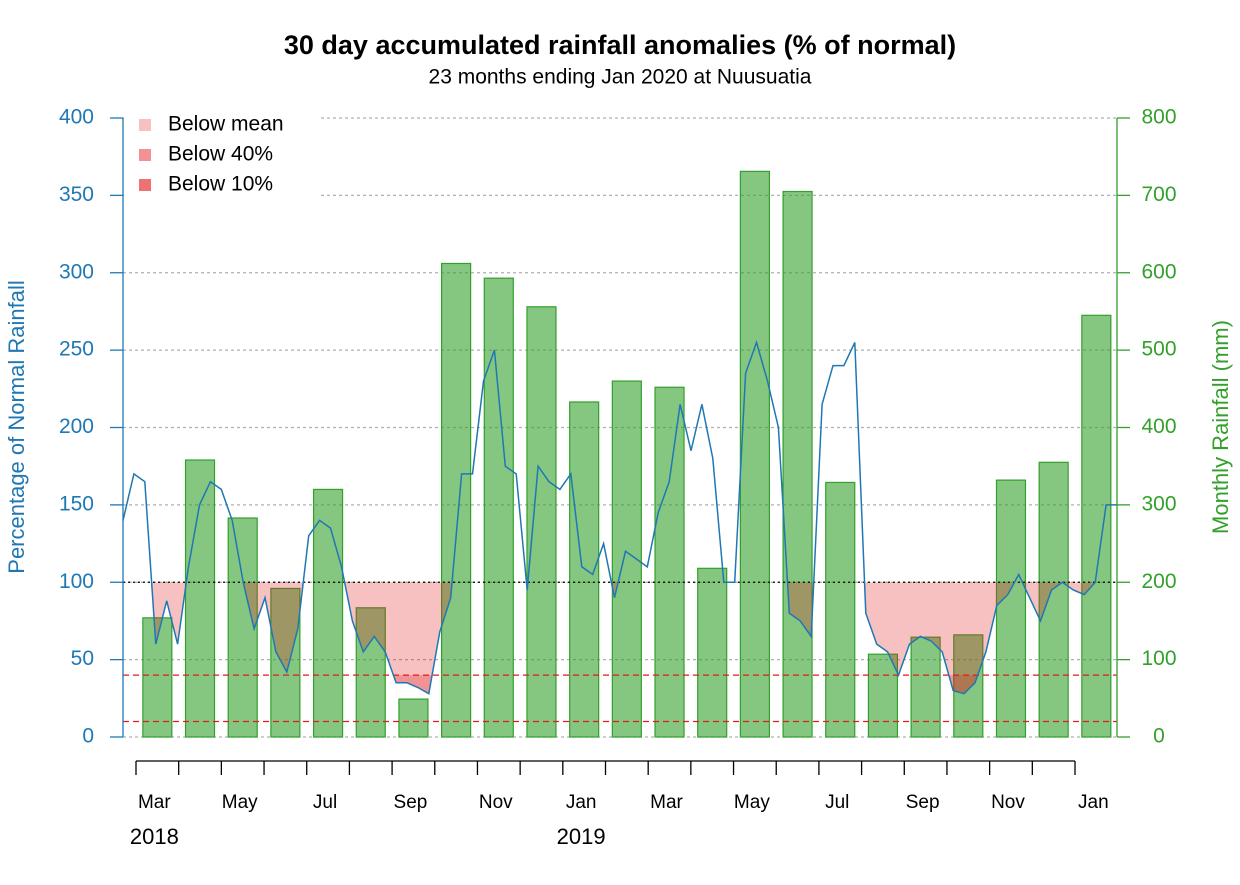 This screenshot has width=1240, height=885. What do you see at coordinates (76, 271) in the screenshot?
I see `y-tick-label: 300` at bounding box center [76, 271].